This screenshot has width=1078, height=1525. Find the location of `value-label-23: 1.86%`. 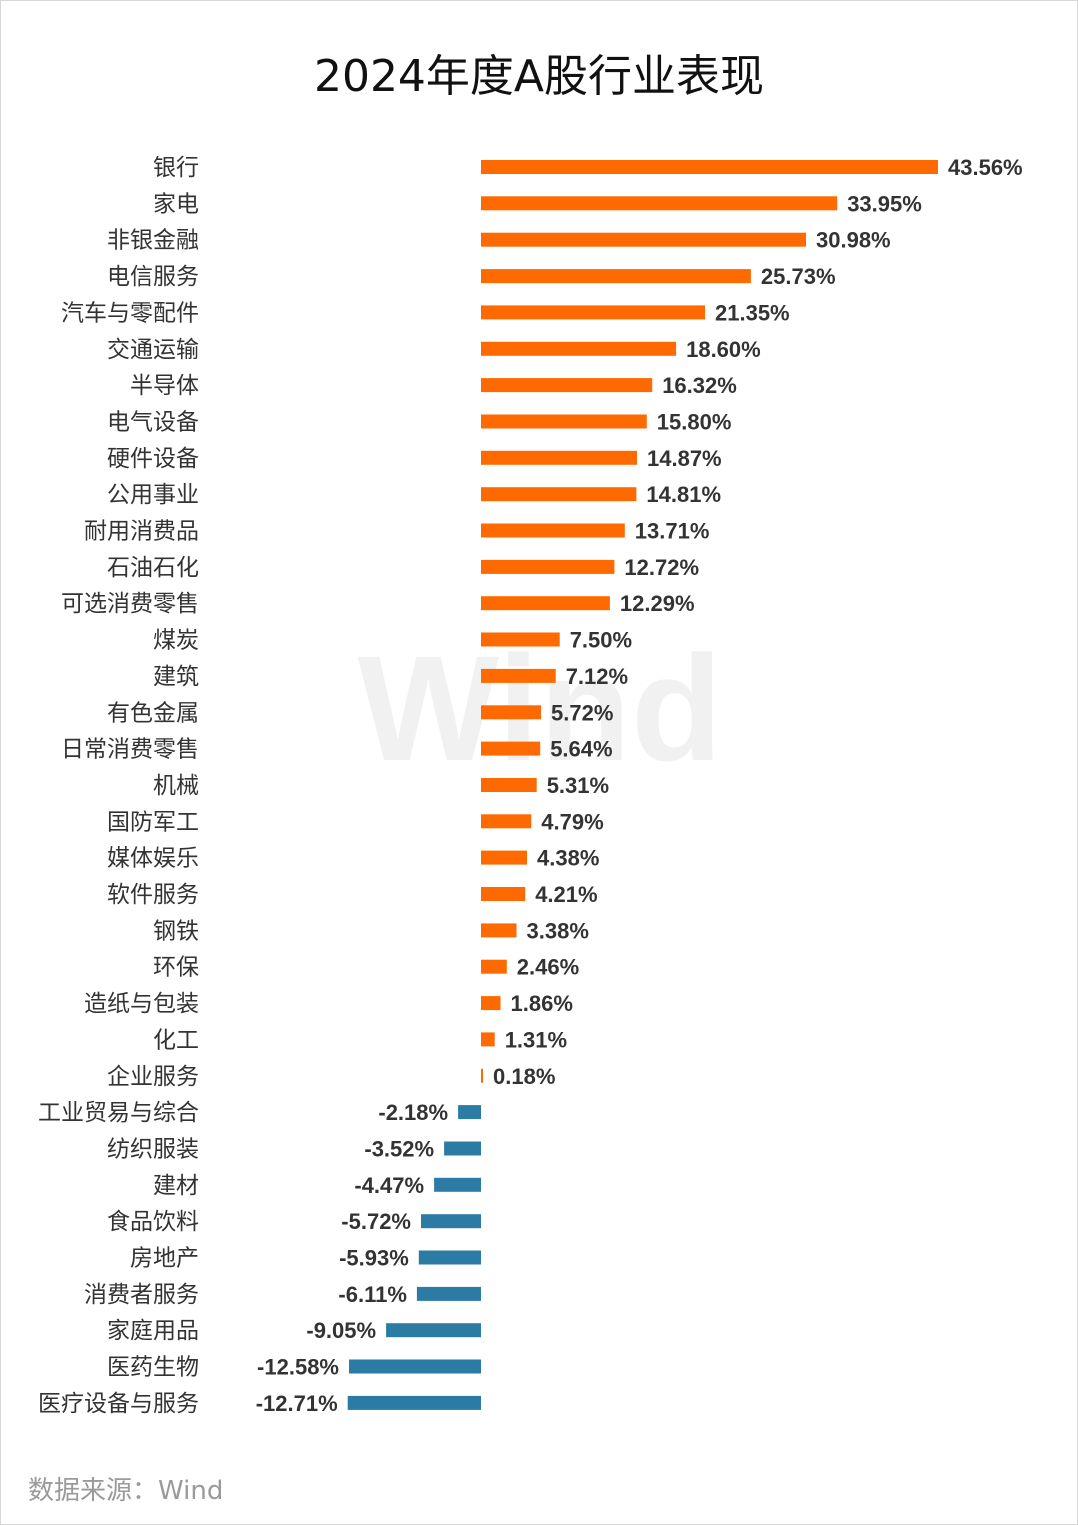

value-label-23: 1.86% is located at coordinates (542, 1003).